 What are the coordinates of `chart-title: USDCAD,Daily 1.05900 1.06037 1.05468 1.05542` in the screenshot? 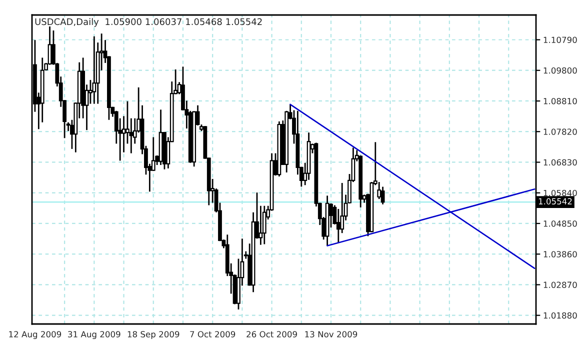 It's located at (148, 22).